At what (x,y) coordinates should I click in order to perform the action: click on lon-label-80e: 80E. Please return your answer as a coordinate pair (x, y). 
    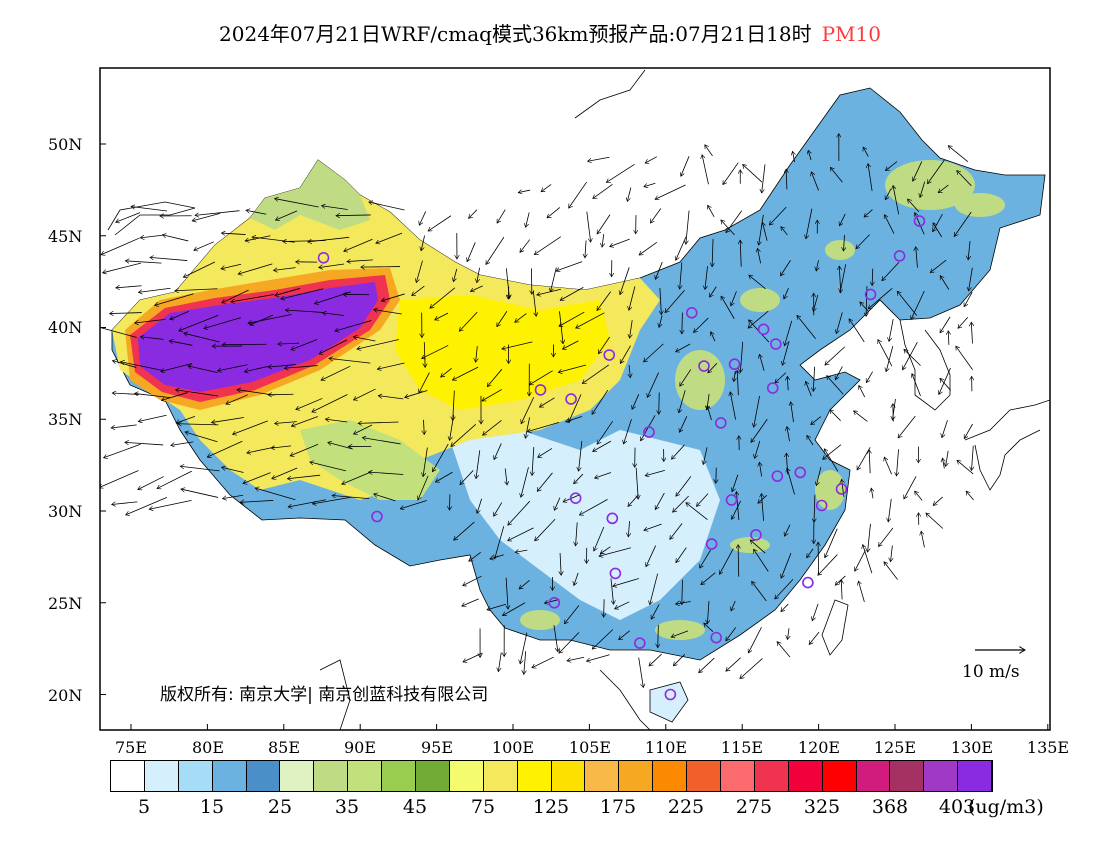
    Looking at the image, I should click on (208, 747).